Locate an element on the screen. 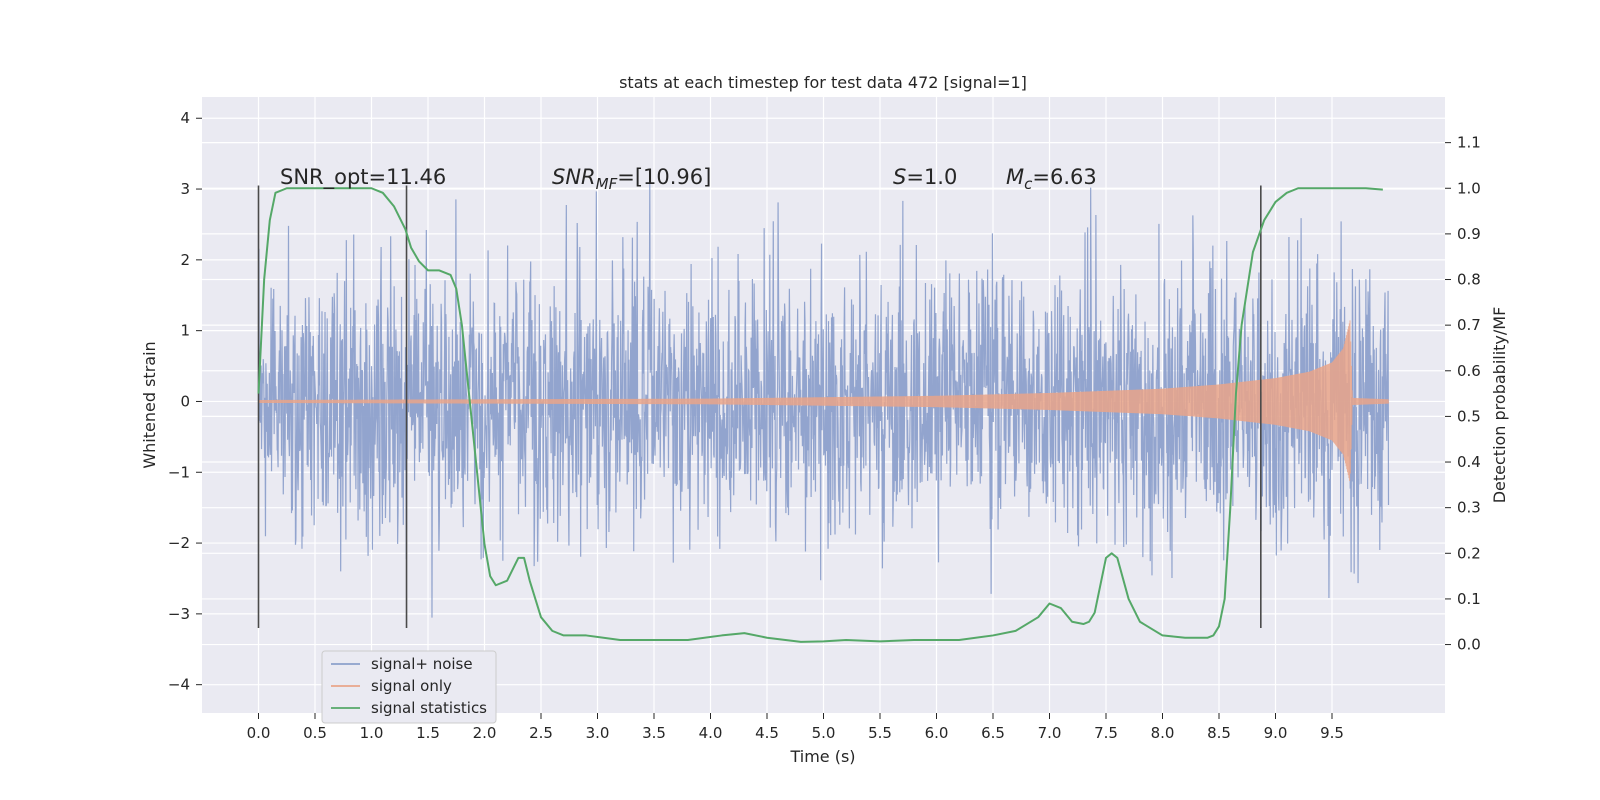  annotation-snr-opt: SNR_opt=11.46 is located at coordinates (363, 177).